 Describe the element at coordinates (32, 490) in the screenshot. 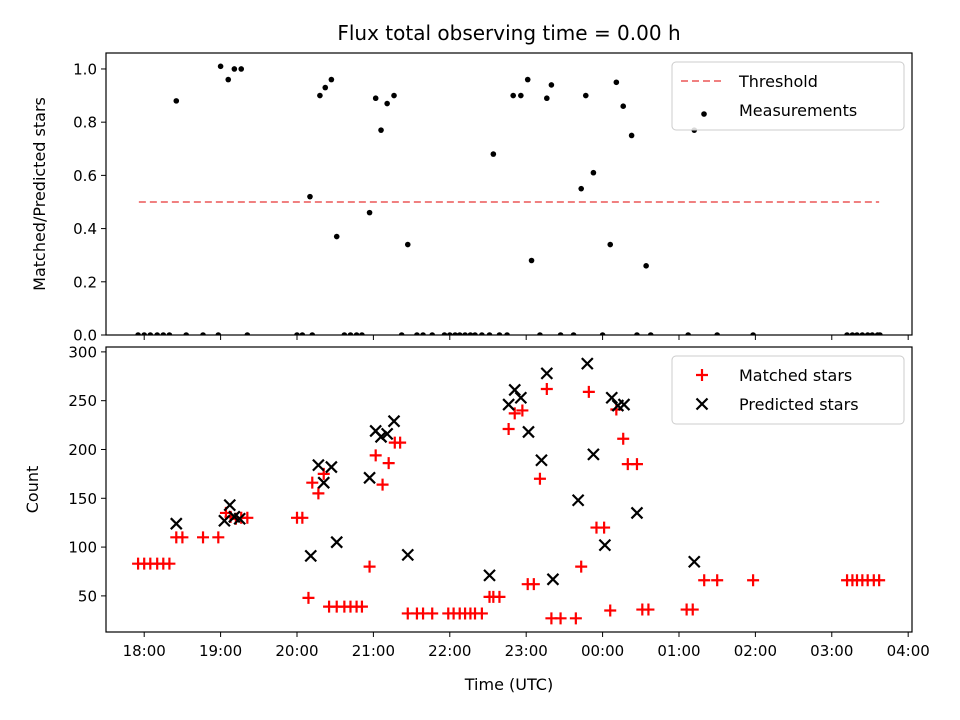

I see `count-y-axis-label: Count` at that location.